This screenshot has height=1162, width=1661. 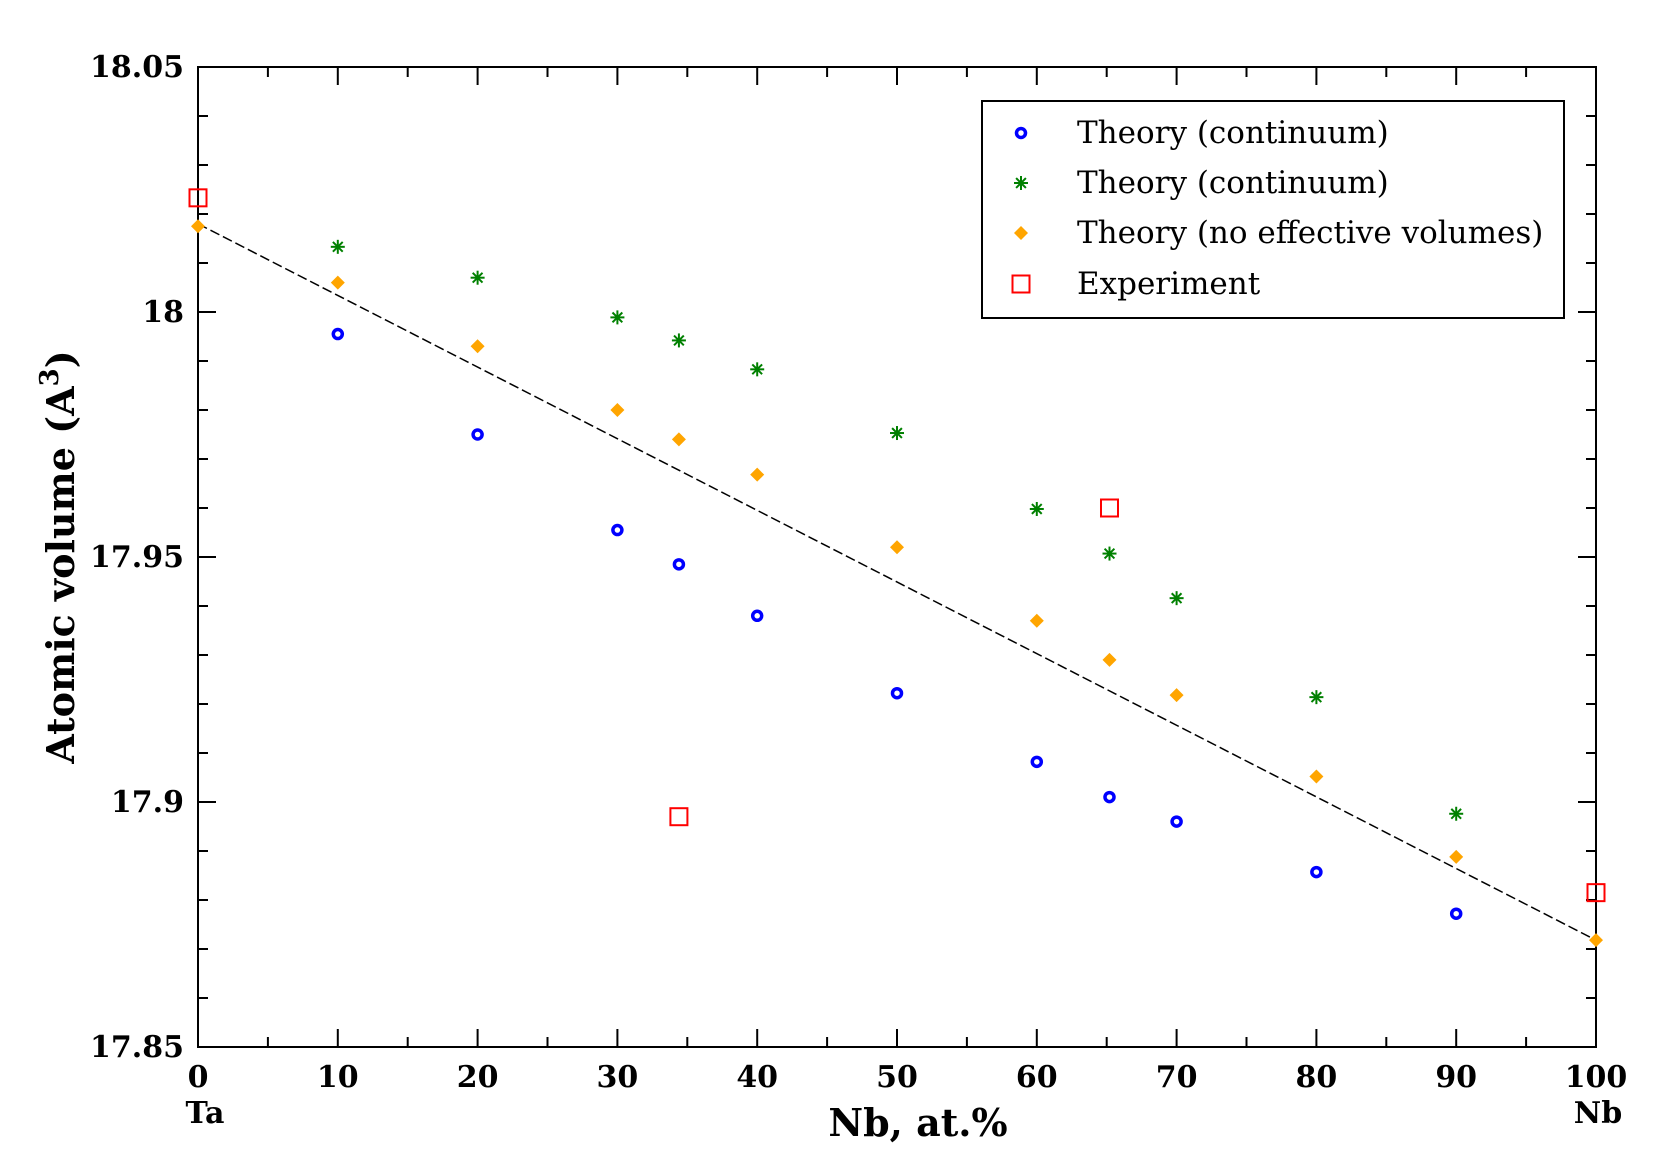 I want to click on legend-circle-marker, so click(x=1021, y=133).